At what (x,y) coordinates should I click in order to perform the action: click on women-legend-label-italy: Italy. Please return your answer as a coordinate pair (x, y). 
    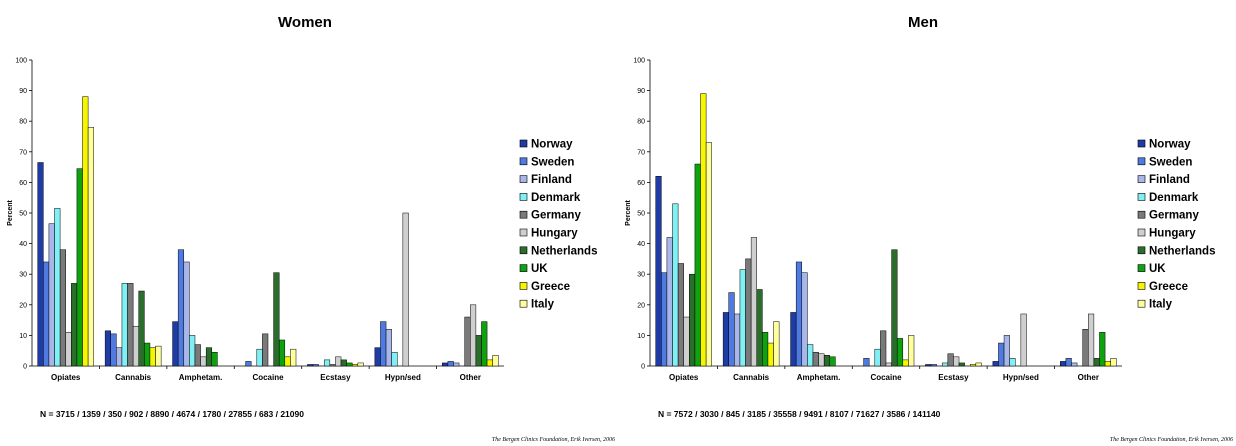
    Looking at the image, I should click on (543, 305).